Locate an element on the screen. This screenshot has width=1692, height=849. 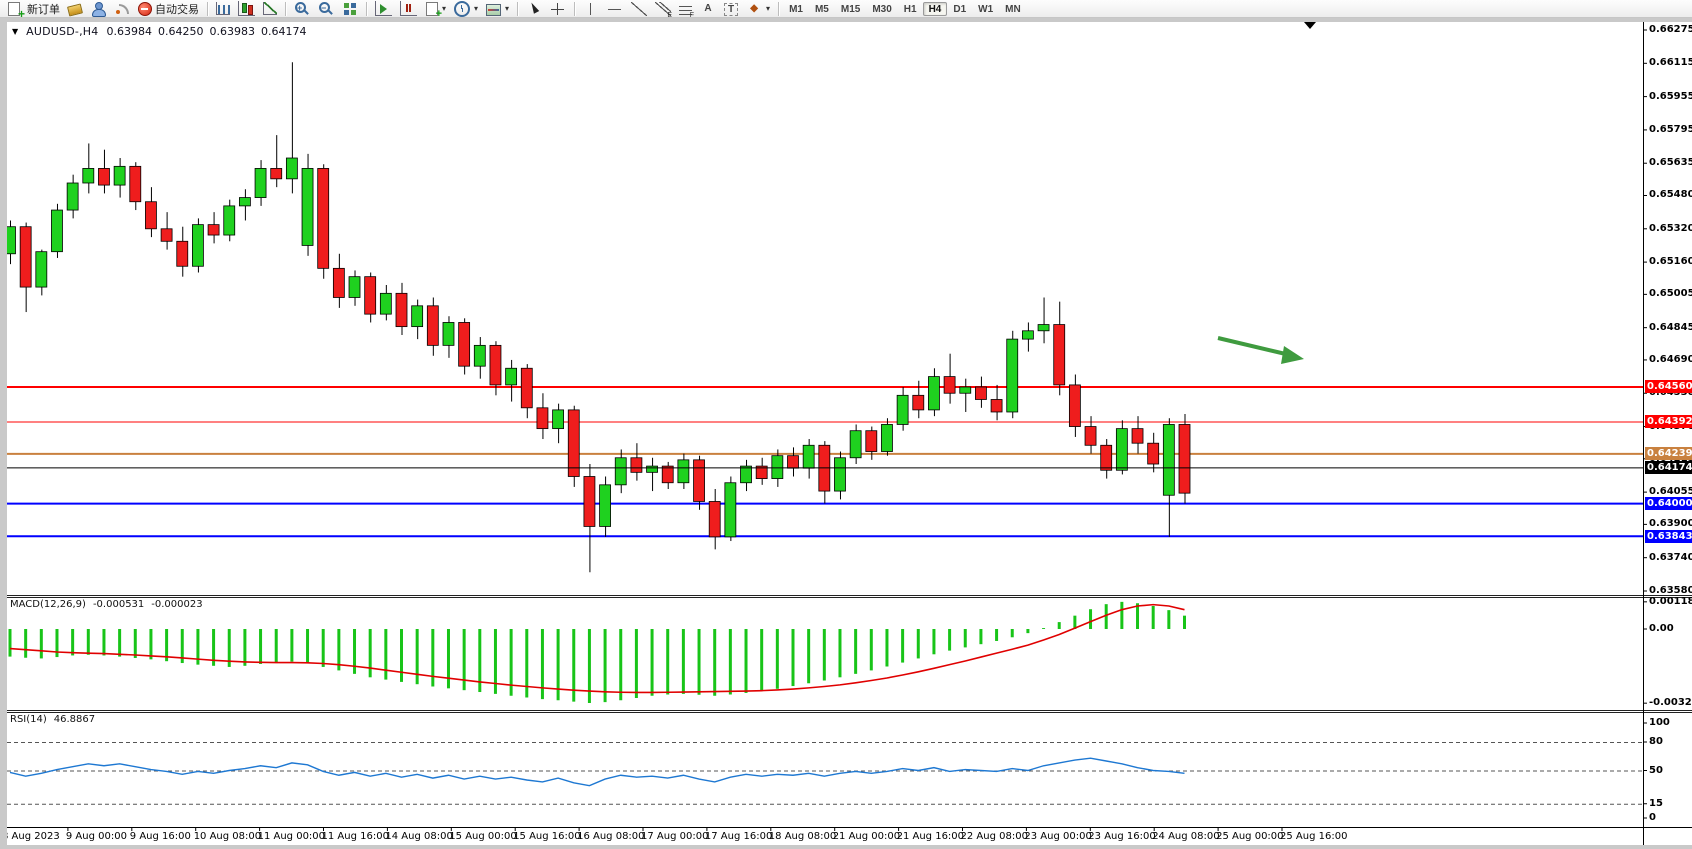
time-axis-label: 17 Aug 16:00 is located at coordinates (738, 836).